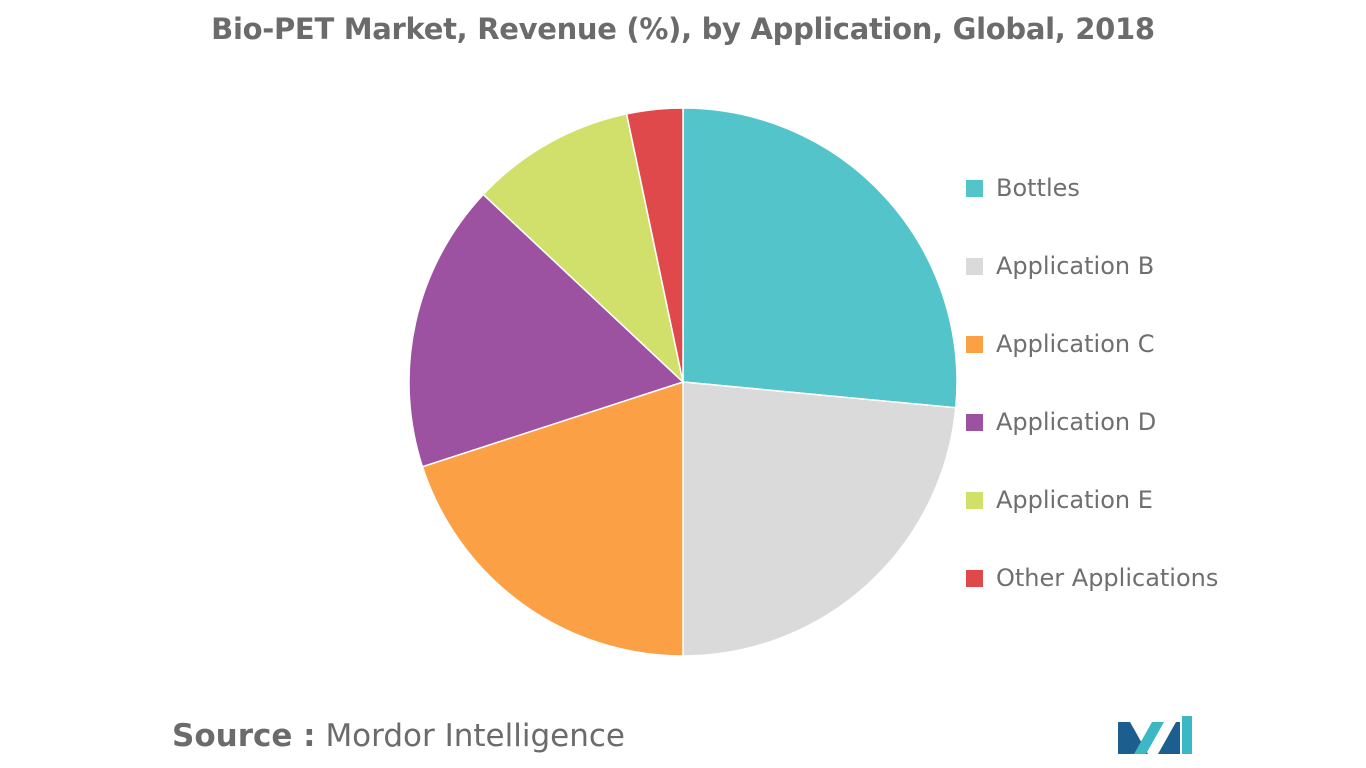 This screenshot has height=768, width=1366. I want to click on pie-slice-application-c, so click(552, 518).